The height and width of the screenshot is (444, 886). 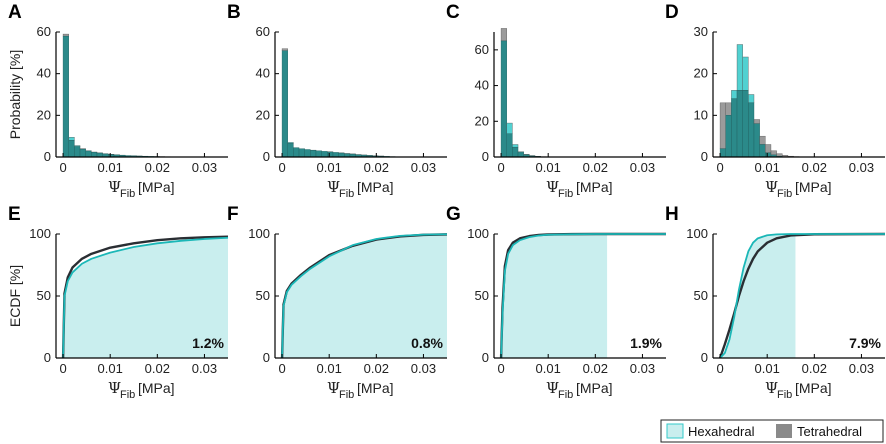 What do you see at coordinates (15, 296) in the screenshot?
I see `y-axis-label: ECDF [%]` at bounding box center [15, 296].